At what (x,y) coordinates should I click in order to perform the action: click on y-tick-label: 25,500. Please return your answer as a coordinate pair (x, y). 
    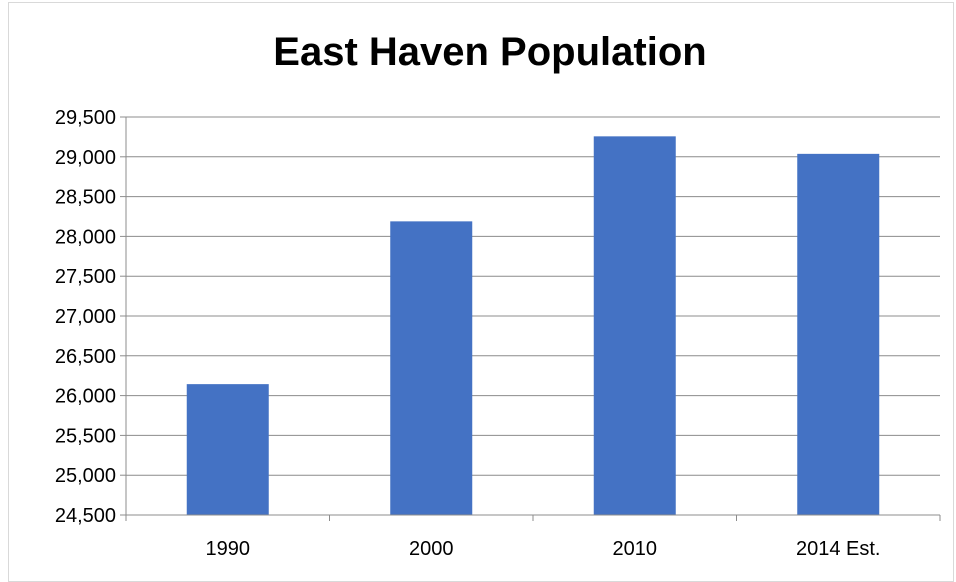
    Looking at the image, I should click on (85, 436).